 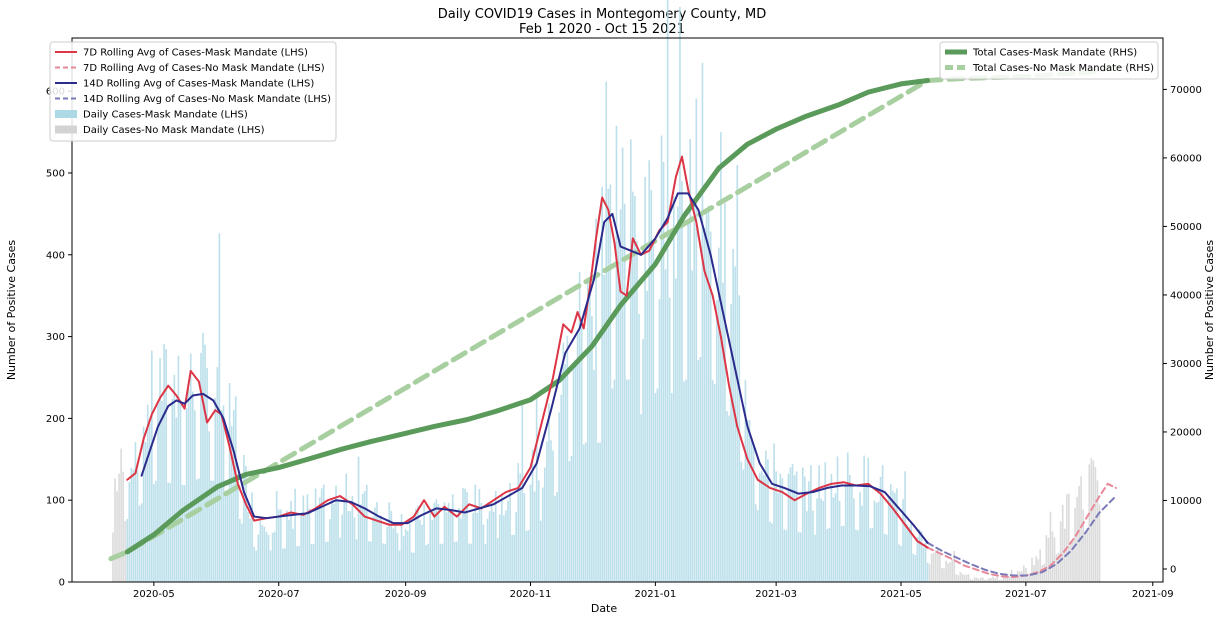 I want to click on y-right-tick-label: 50000, so click(x=1186, y=227).